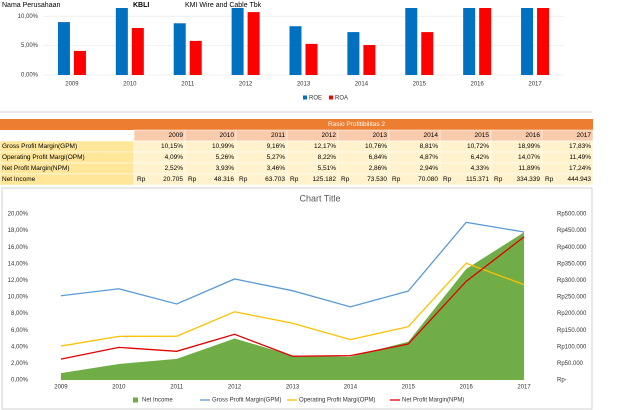 The height and width of the screenshot is (410, 640). Describe the element at coordinates (20, 364) in the screenshot. I see `y-tick-label: 2,00%` at that location.